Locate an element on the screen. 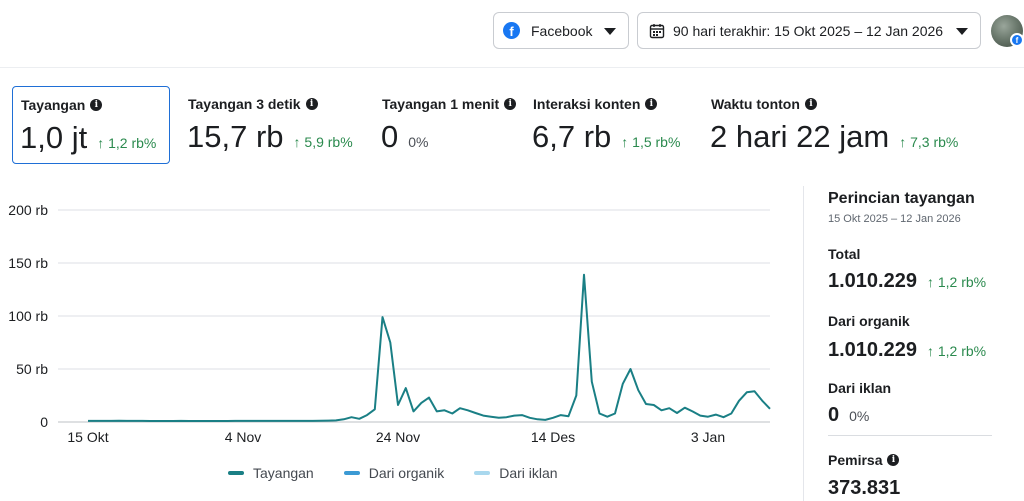 Image resolution: width=1024 pixels, height=501 pixels. ads-value: 0 is located at coordinates (834, 415).